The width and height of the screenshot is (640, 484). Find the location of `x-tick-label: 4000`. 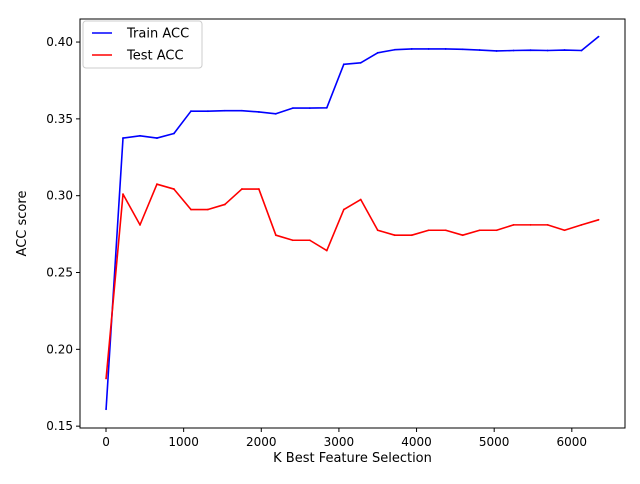

x-tick-label: 4000 is located at coordinates (416, 442).